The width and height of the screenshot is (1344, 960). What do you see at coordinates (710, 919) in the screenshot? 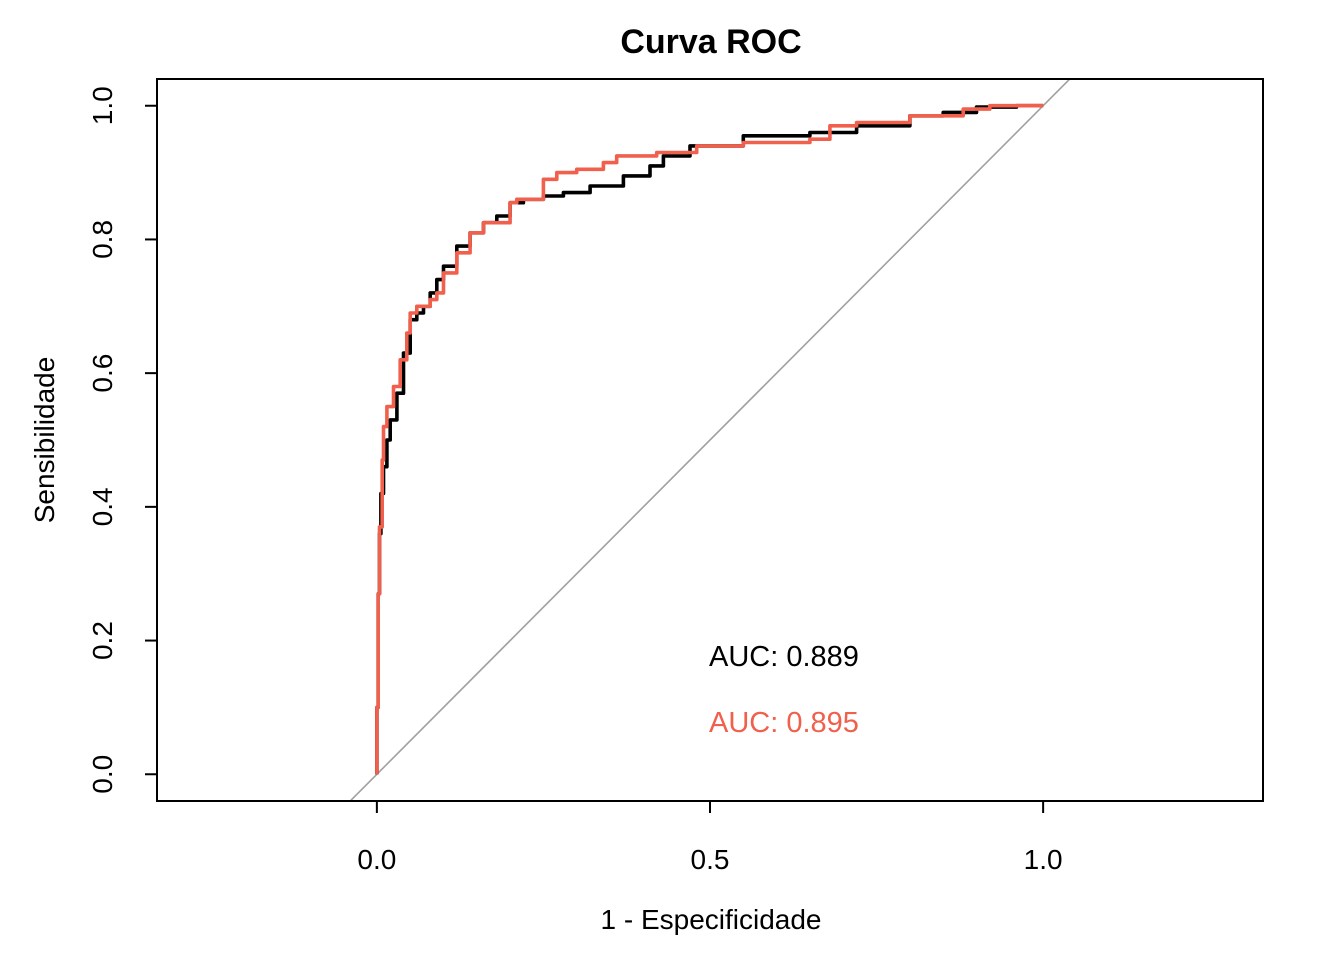
I see `x-axis-label: 1 - Especificidade` at bounding box center [710, 919].